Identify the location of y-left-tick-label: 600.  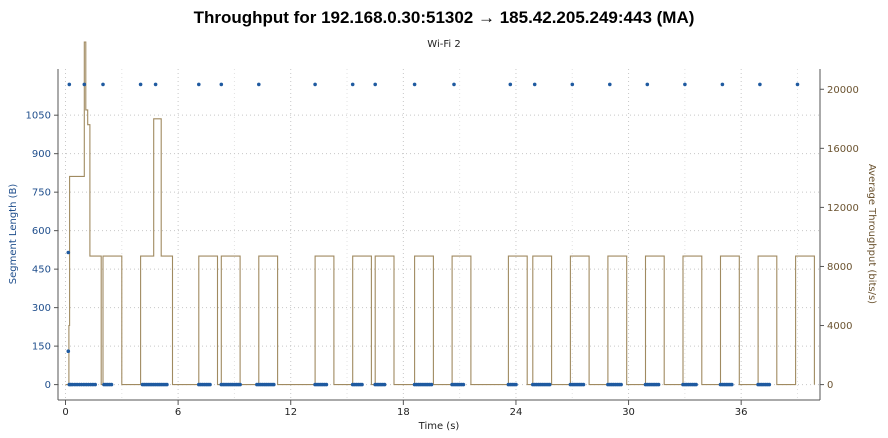
(41, 231).